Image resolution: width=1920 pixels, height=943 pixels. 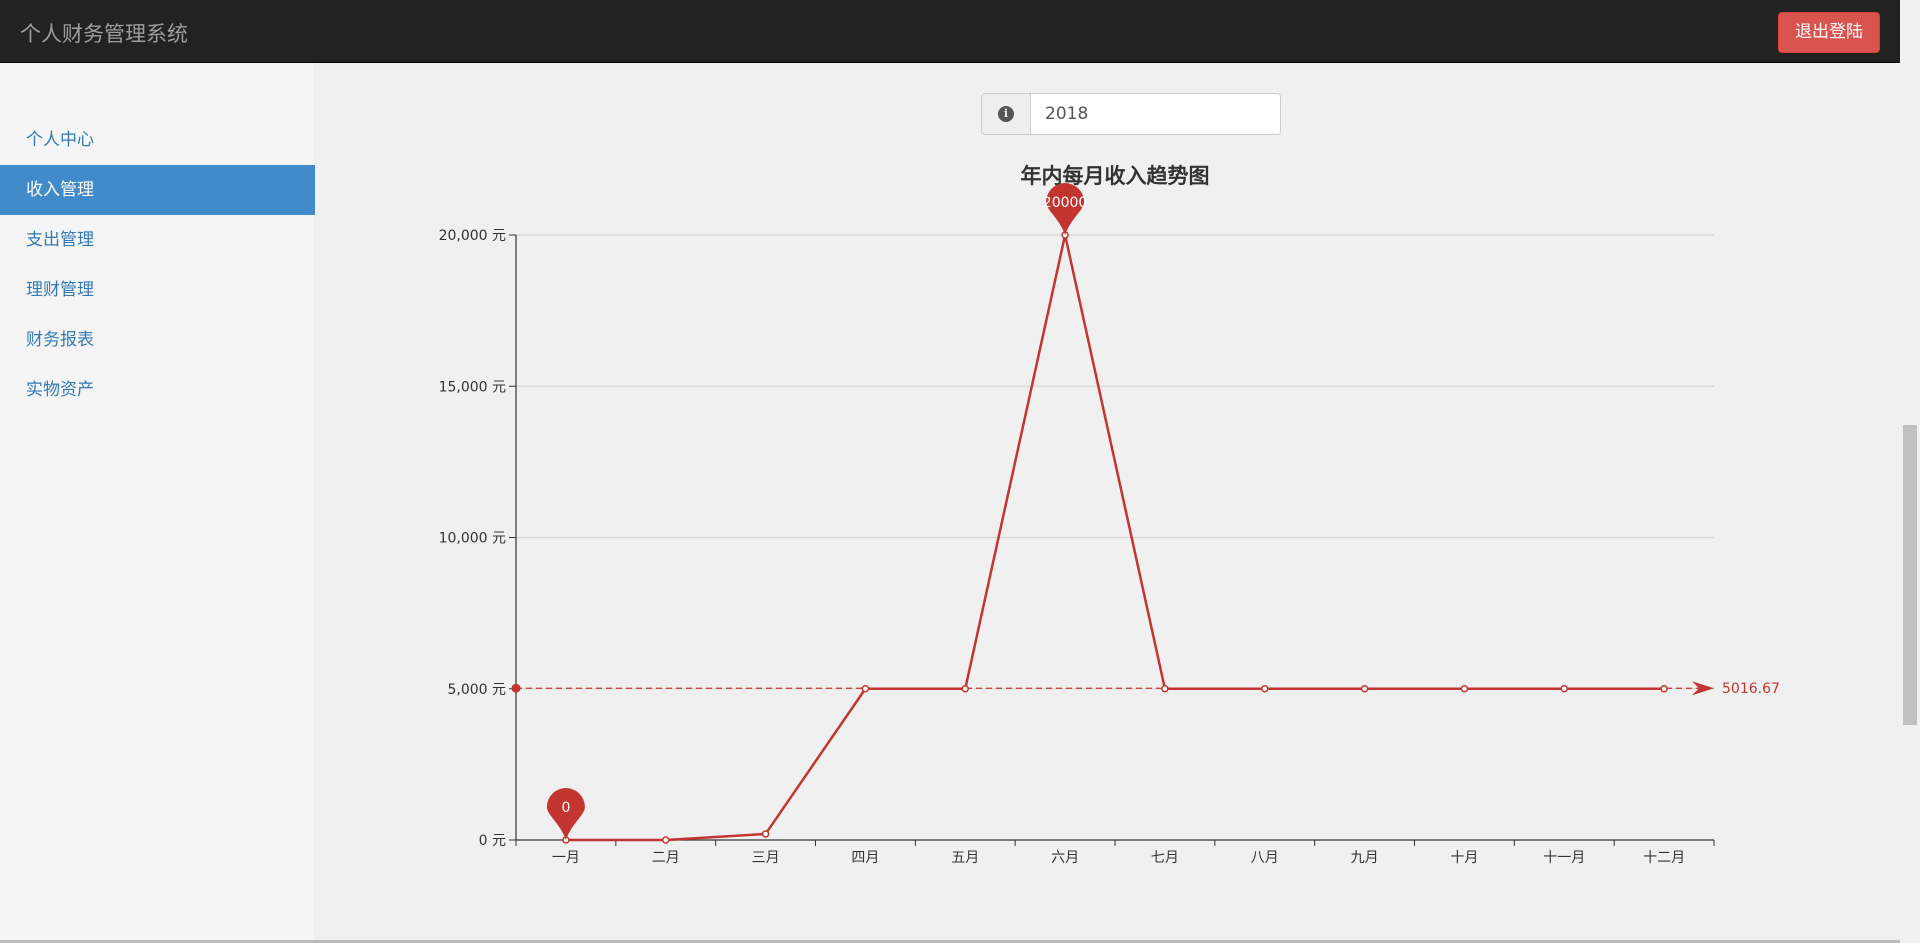 I want to click on y-tick-label: 5,000 元, so click(x=476, y=690).